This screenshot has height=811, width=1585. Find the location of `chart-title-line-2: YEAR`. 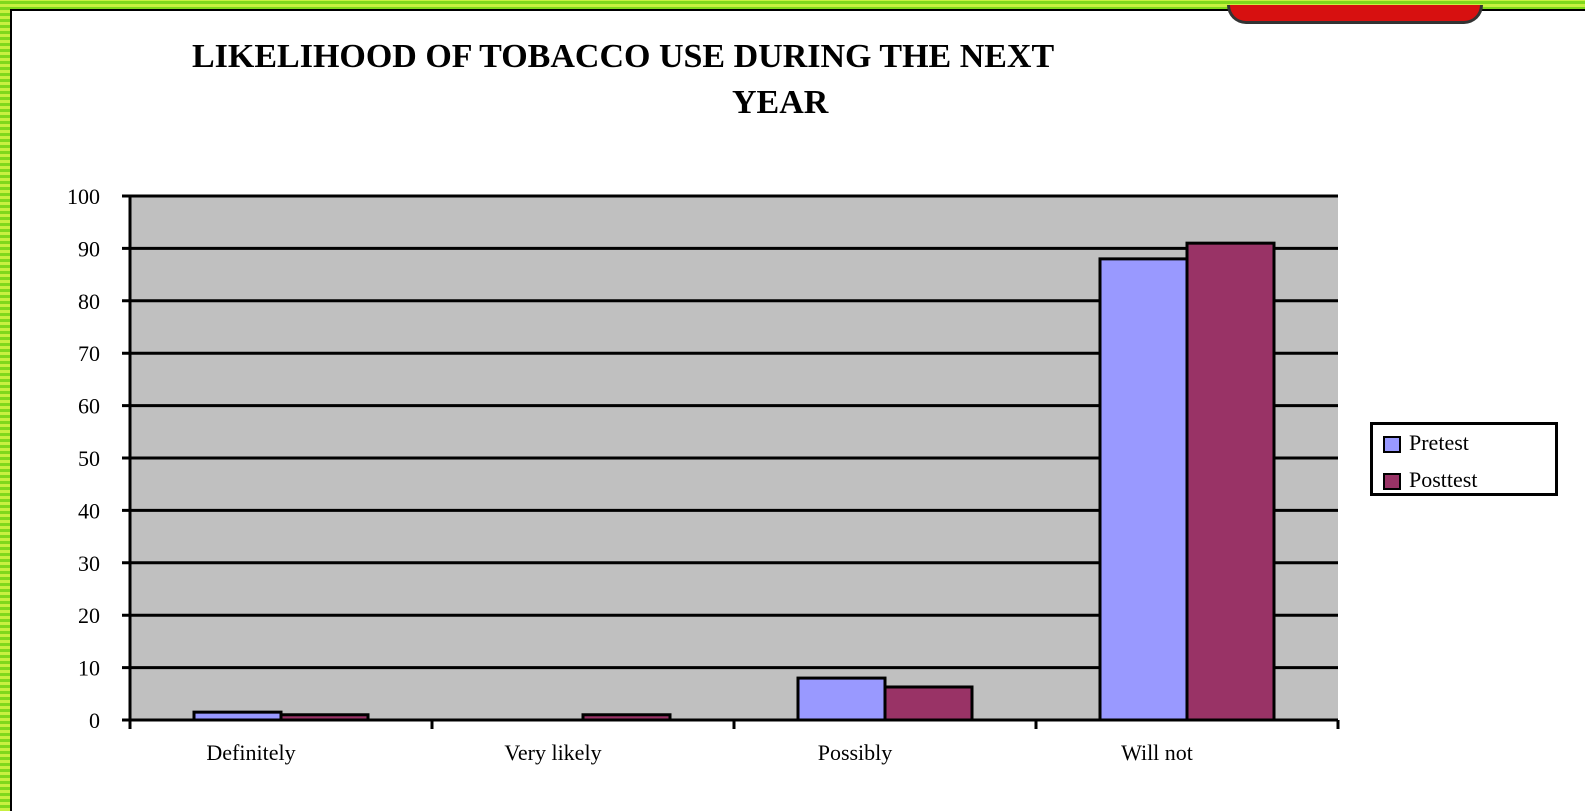

chart-title-line-2: YEAR is located at coordinates (780, 102).